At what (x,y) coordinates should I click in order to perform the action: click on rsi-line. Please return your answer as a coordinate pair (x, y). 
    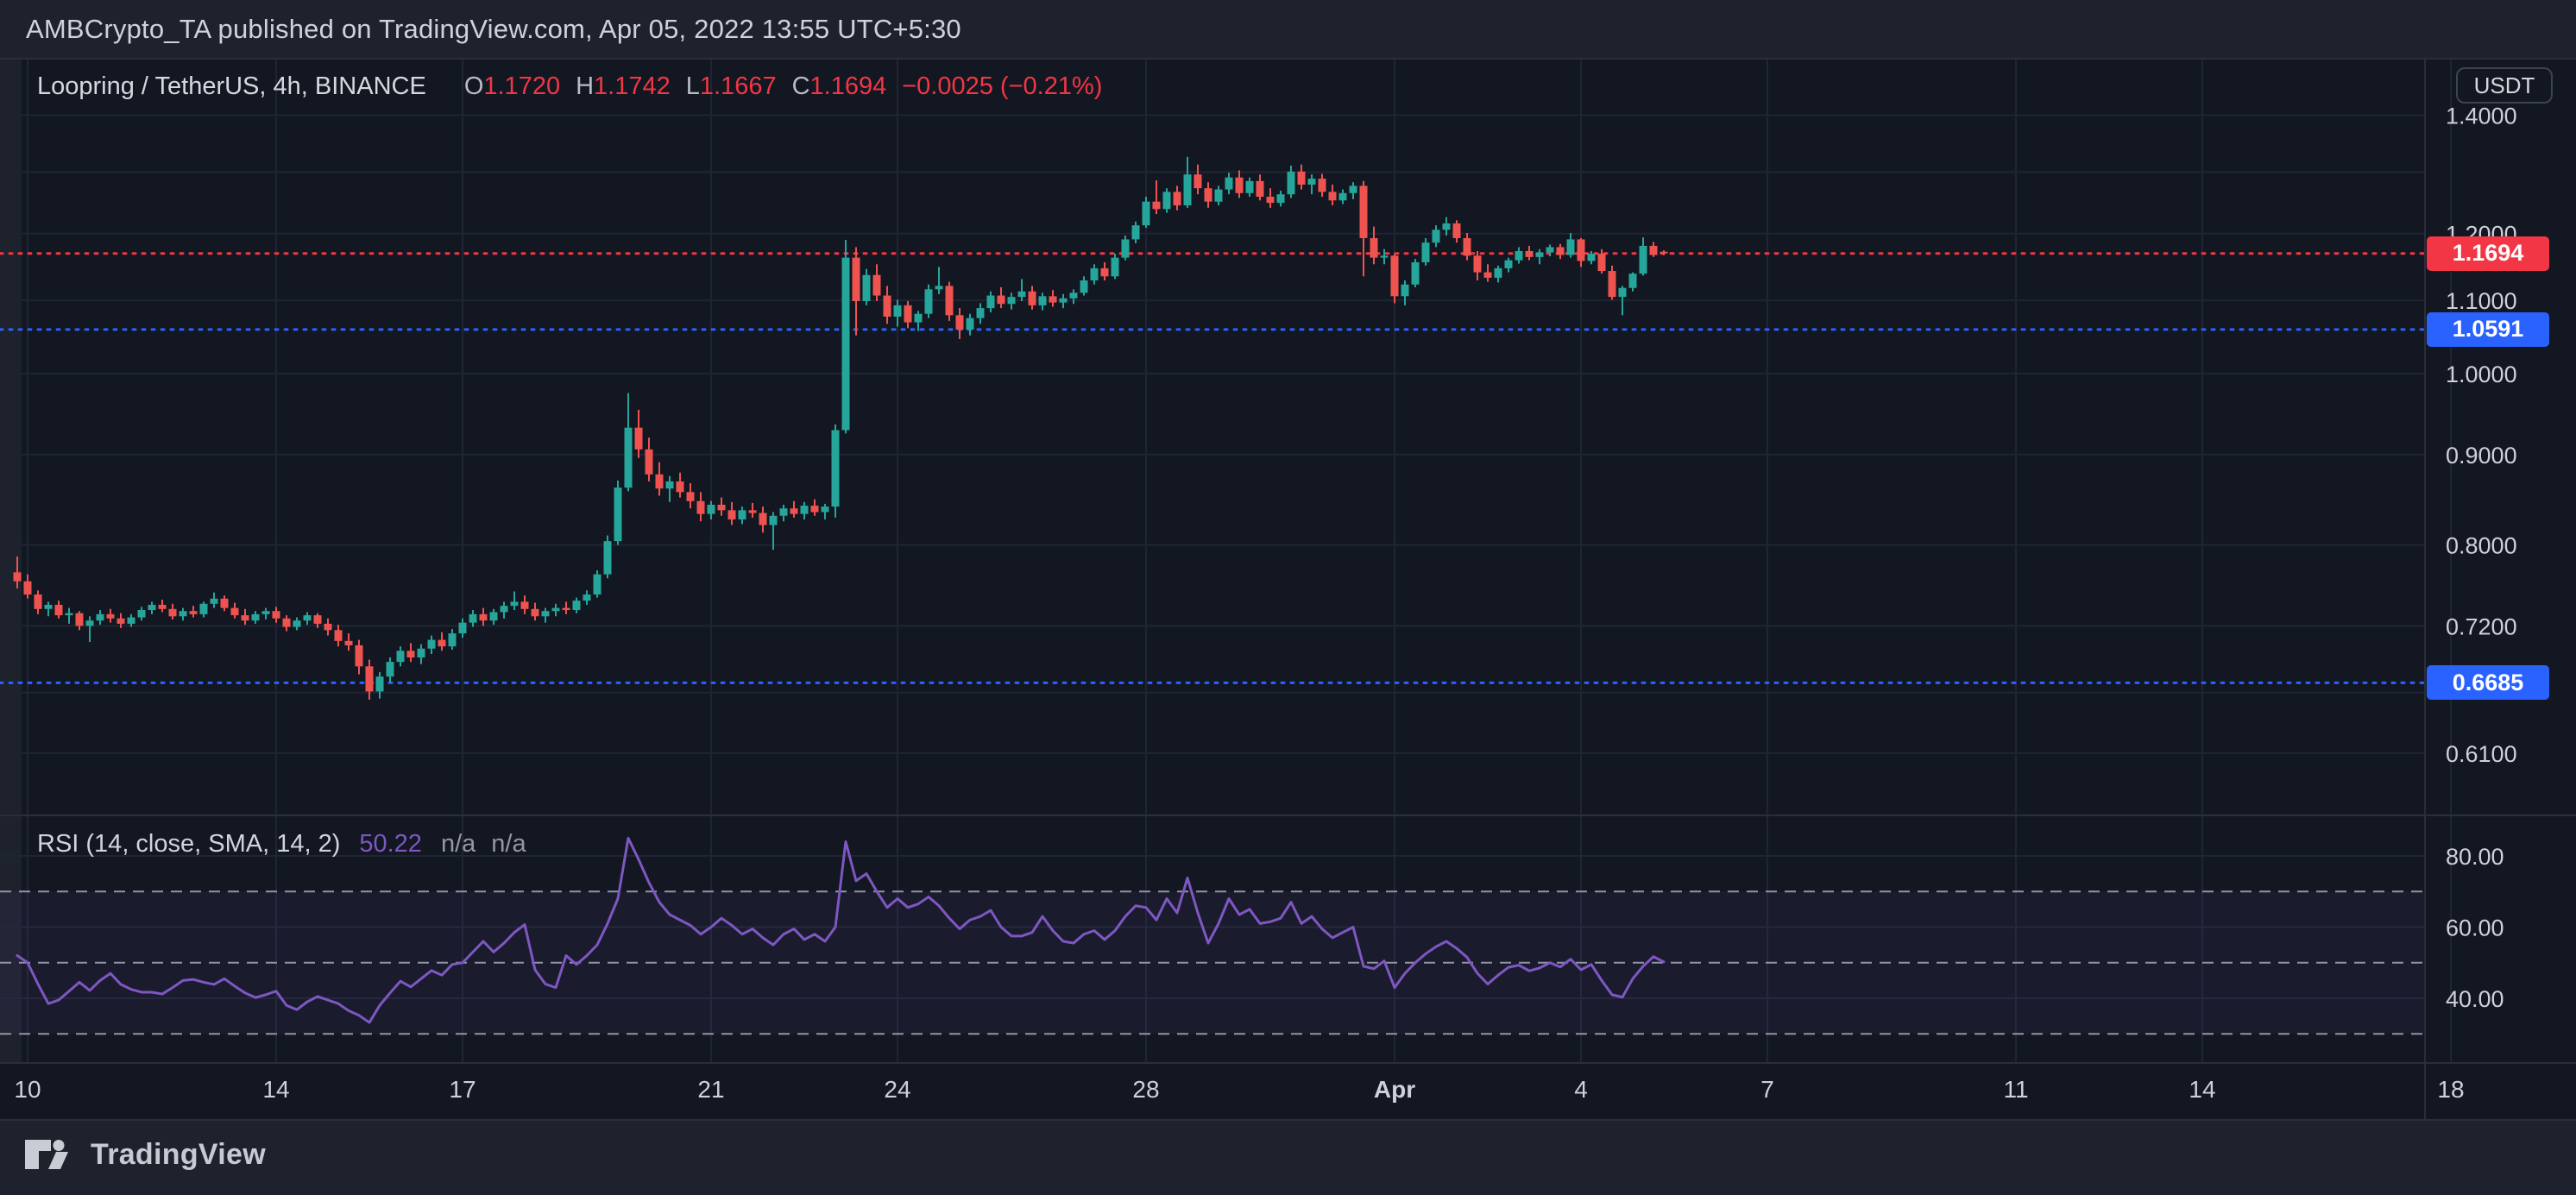
    Looking at the image, I should click on (841, 930).